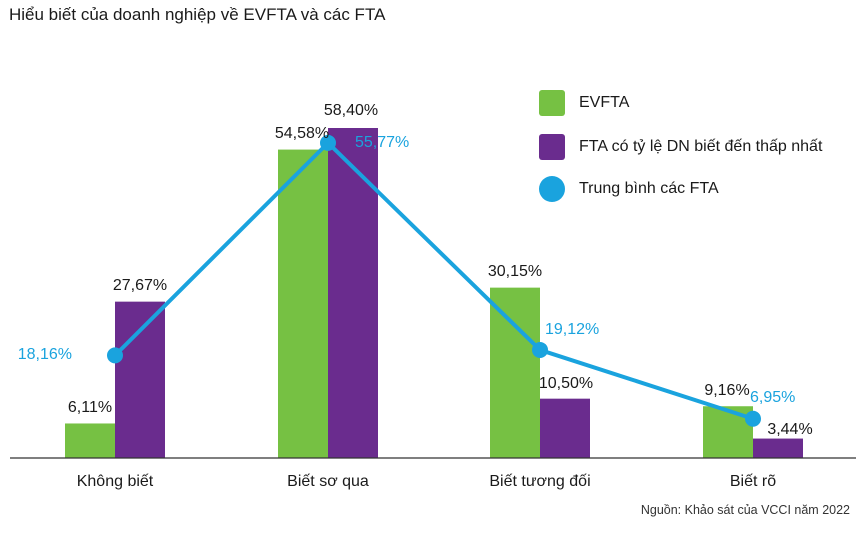 The height and width of the screenshot is (535, 856). I want to click on x-tick-label: Biết sơ qua, so click(328, 481).